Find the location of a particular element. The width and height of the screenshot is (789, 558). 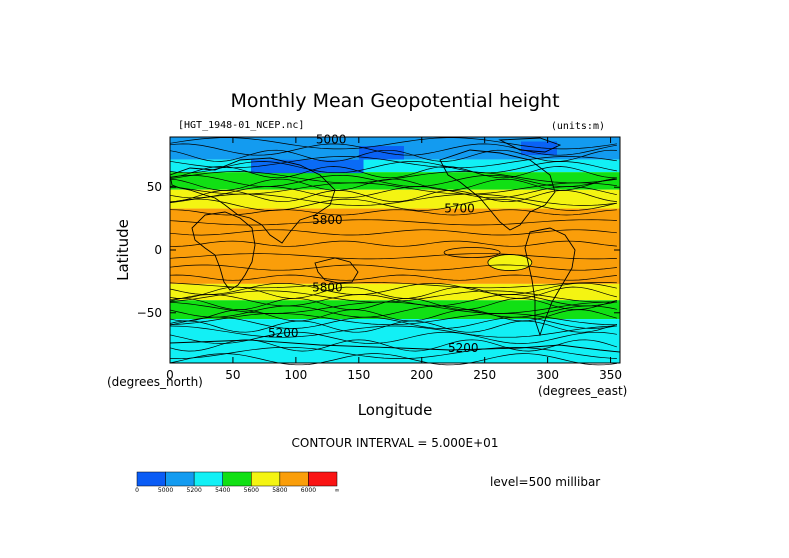

contour-label-2: 5800 is located at coordinates (327, 220).